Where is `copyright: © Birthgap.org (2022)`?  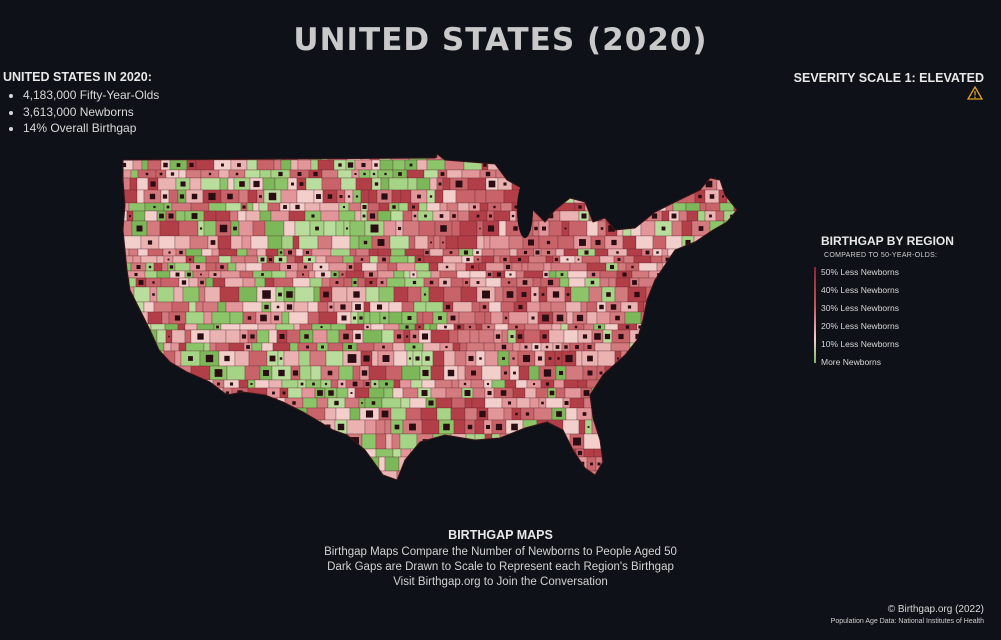
copyright: © Birthgap.org (2022) is located at coordinates (935, 609).